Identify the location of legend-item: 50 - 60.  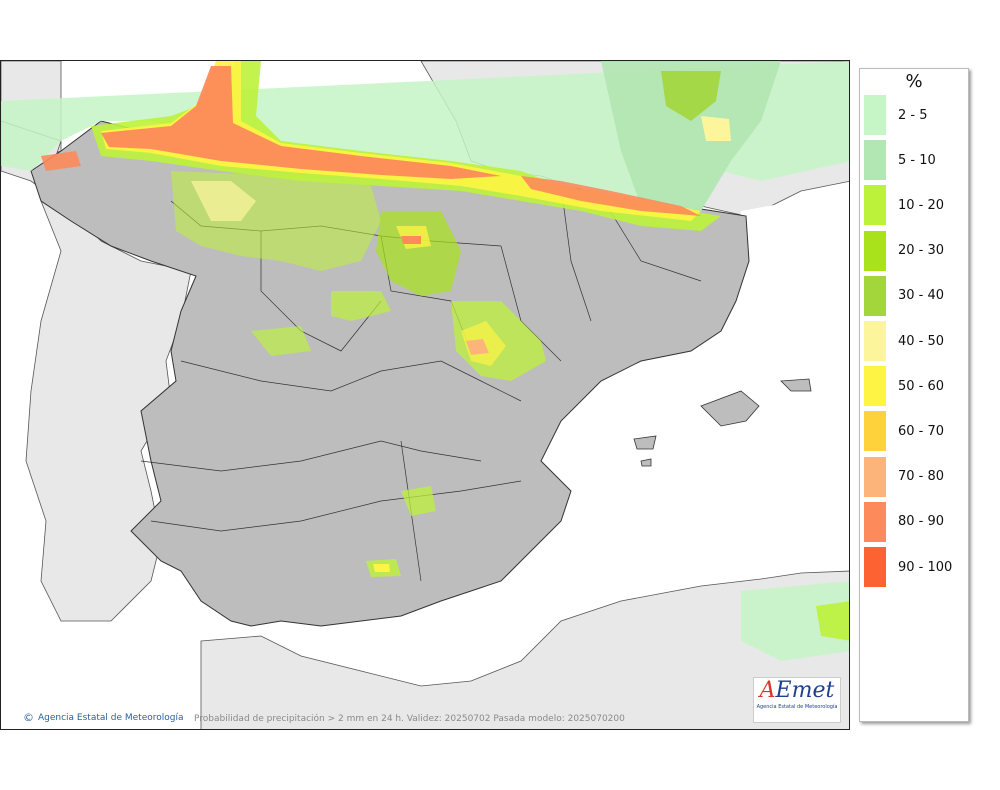
(904, 386).